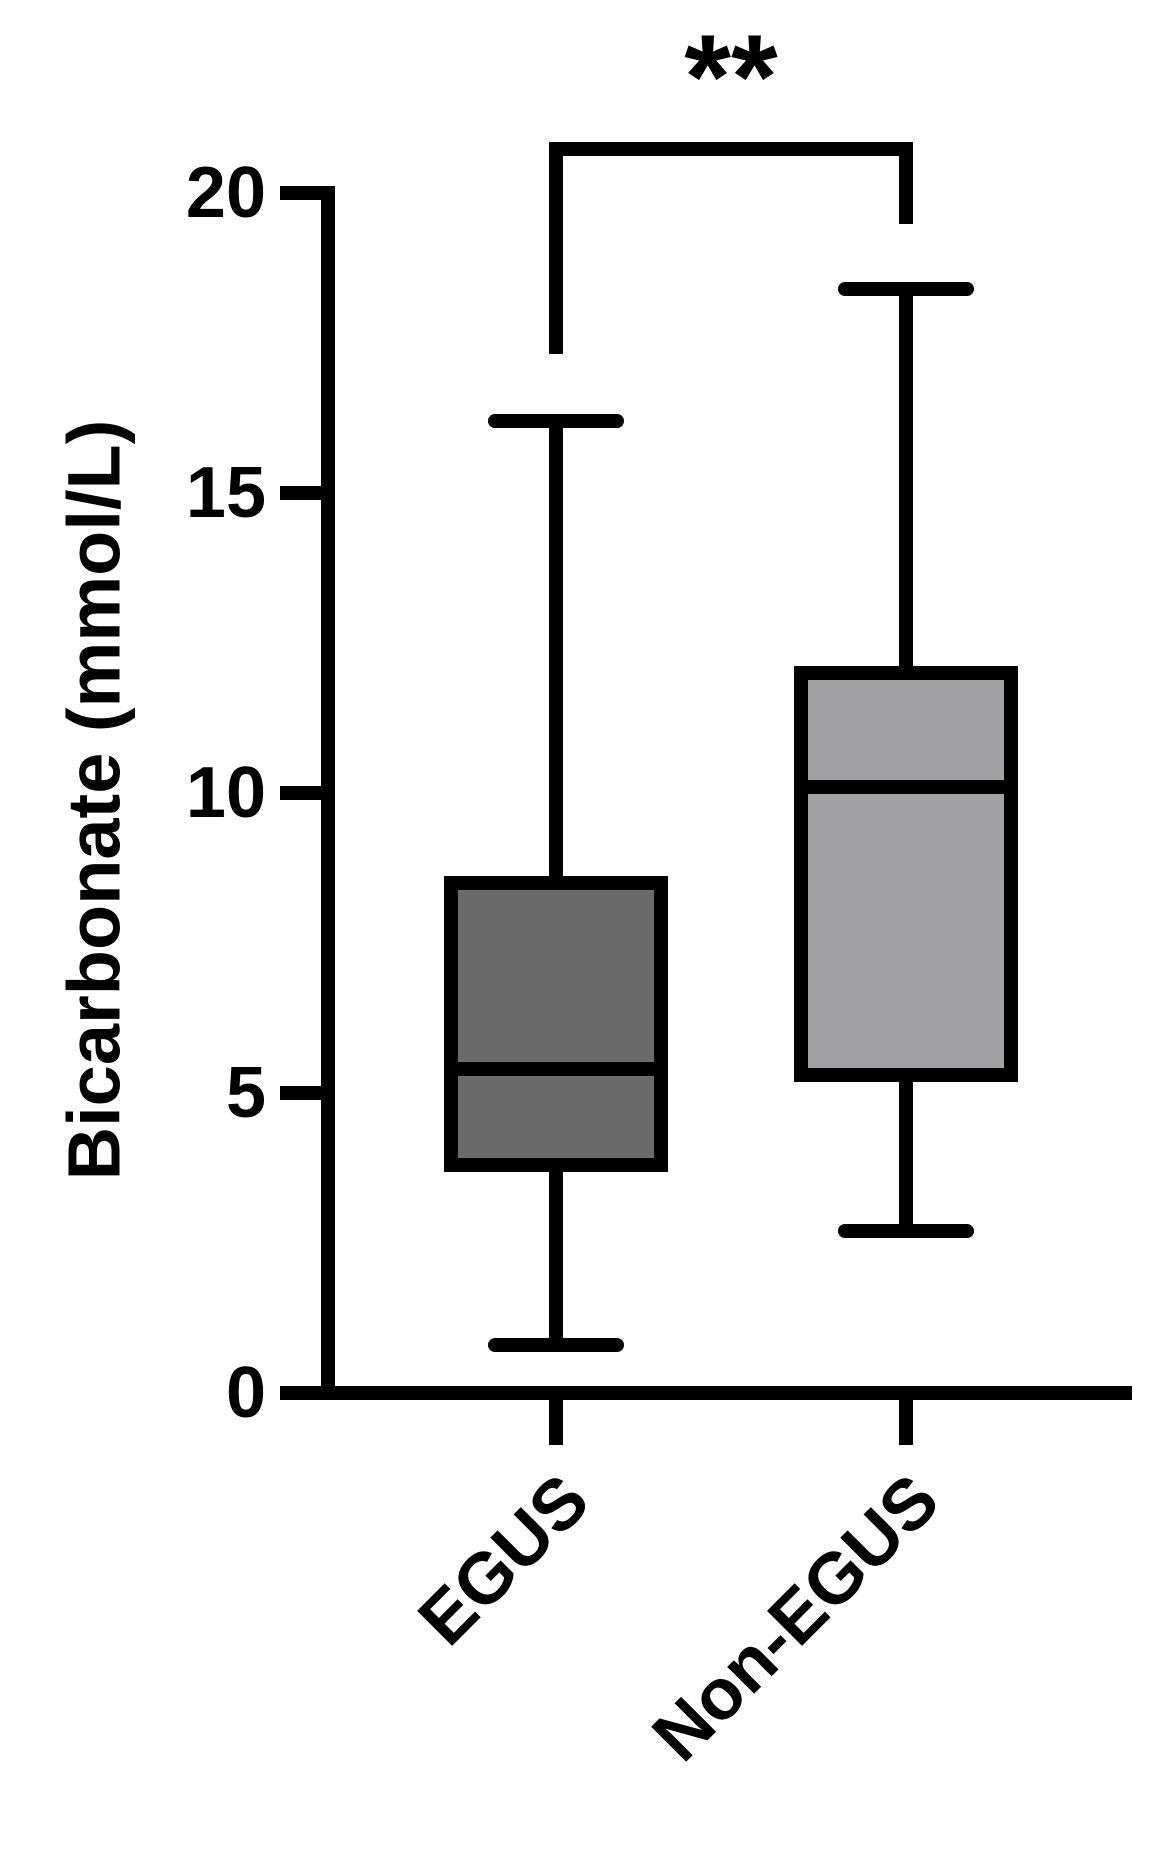 This screenshot has width=1152, height=1866. I want to click on y-tick-label: 20, so click(226, 193).